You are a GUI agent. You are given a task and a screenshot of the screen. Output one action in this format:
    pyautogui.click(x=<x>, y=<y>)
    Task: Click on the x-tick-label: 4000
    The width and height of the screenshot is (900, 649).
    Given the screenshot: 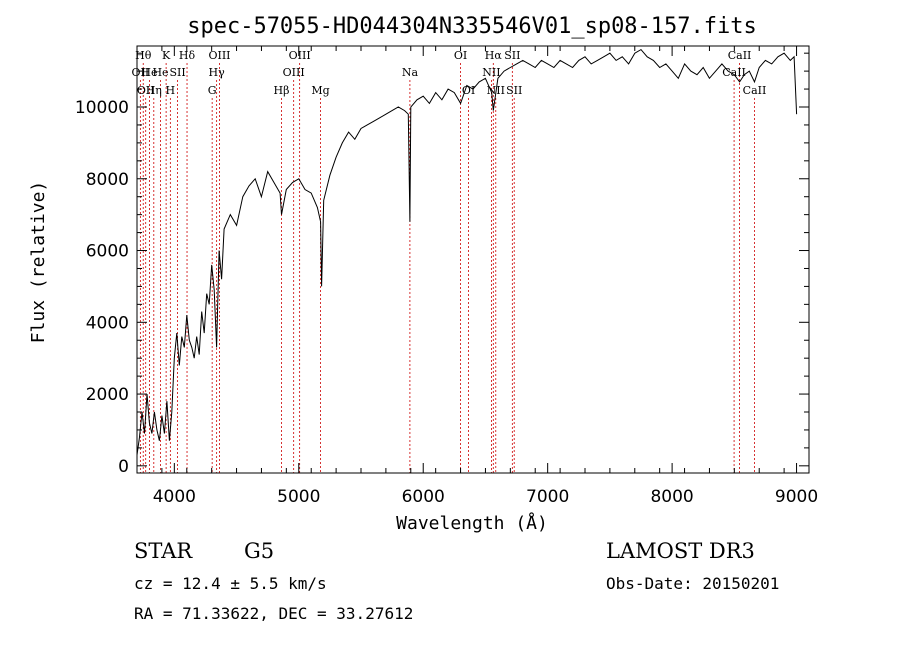 What is the action you would take?
    pyautogui.click(x=174, y=497)
    